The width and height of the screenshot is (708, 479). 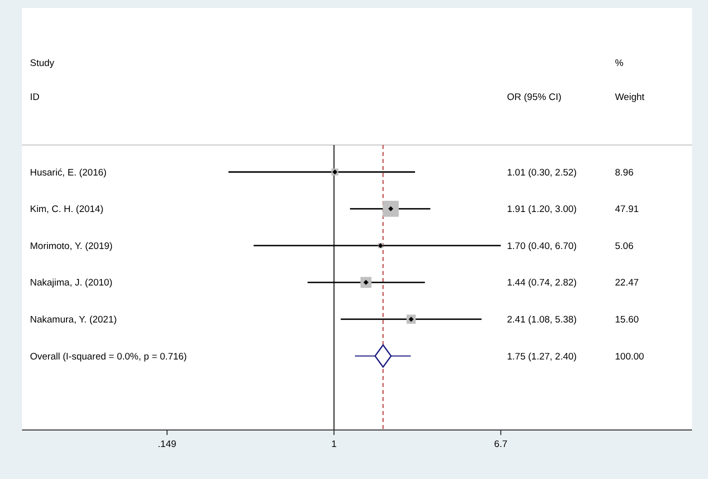 I want to click on annotation: 2.41 (1.08, 5.38), so click(x=542, y=320).